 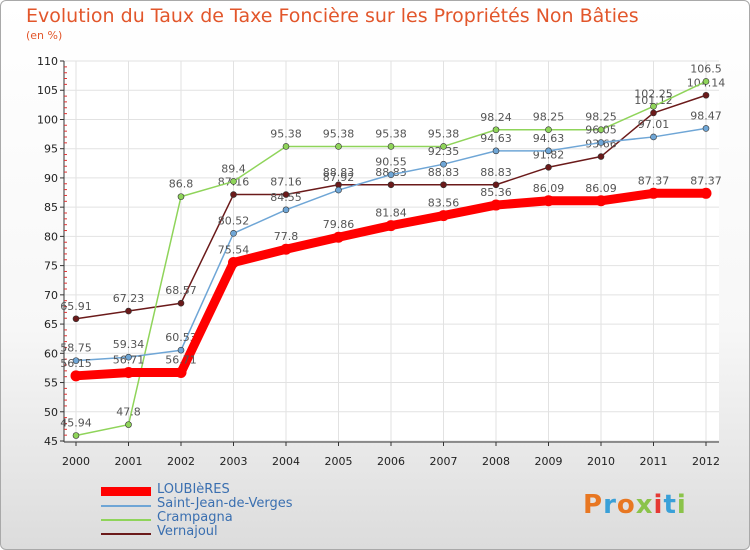 What do you see at coordinates (339, 177) in the screenshot?
I see `data-label-saint-jean-de-verges: 87.92` at bounding box center [339, 177].